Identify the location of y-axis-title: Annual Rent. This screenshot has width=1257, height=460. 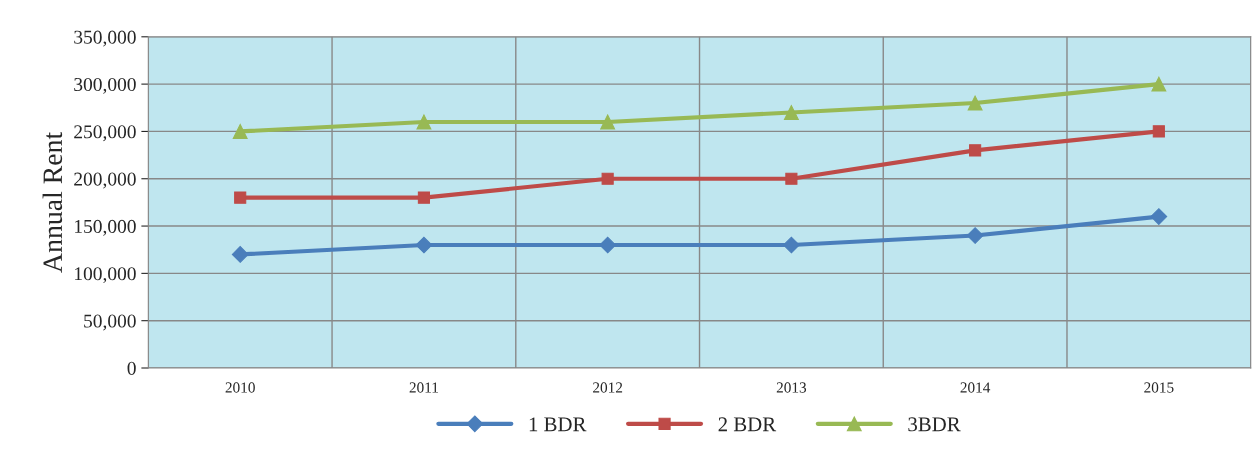
(52, 202).